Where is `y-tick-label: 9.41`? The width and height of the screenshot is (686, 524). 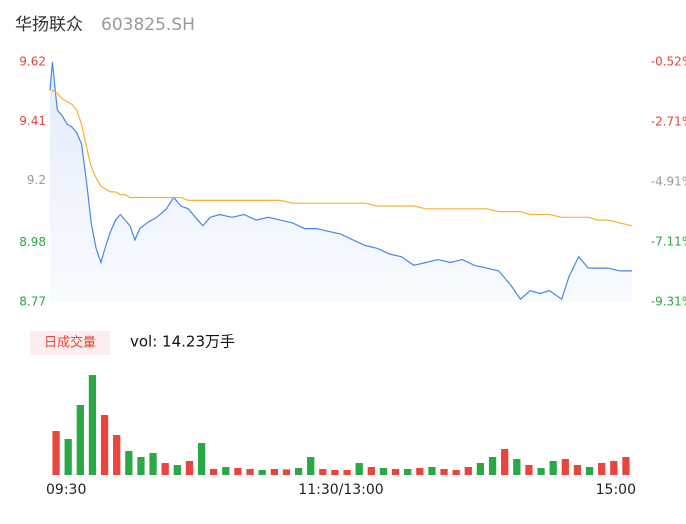
y-tick-label: 9.41 is located at coordinates (32, 121).